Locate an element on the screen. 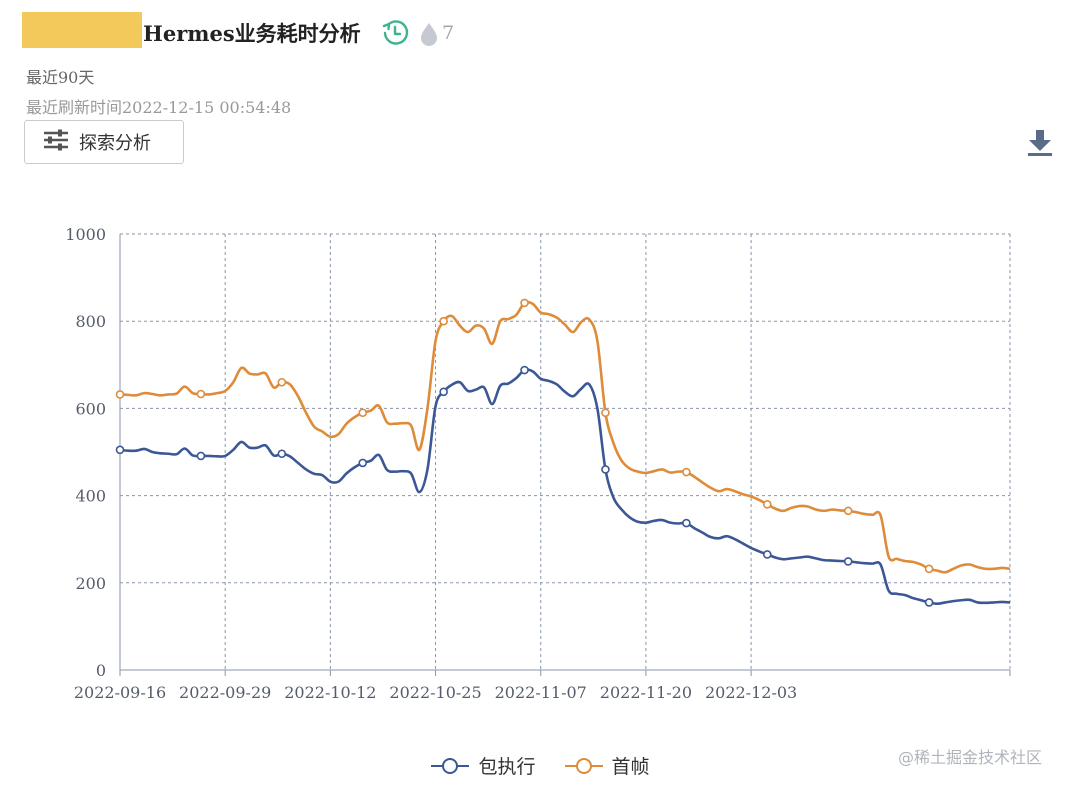  sliders-icon is located at coordinates (56, 142).